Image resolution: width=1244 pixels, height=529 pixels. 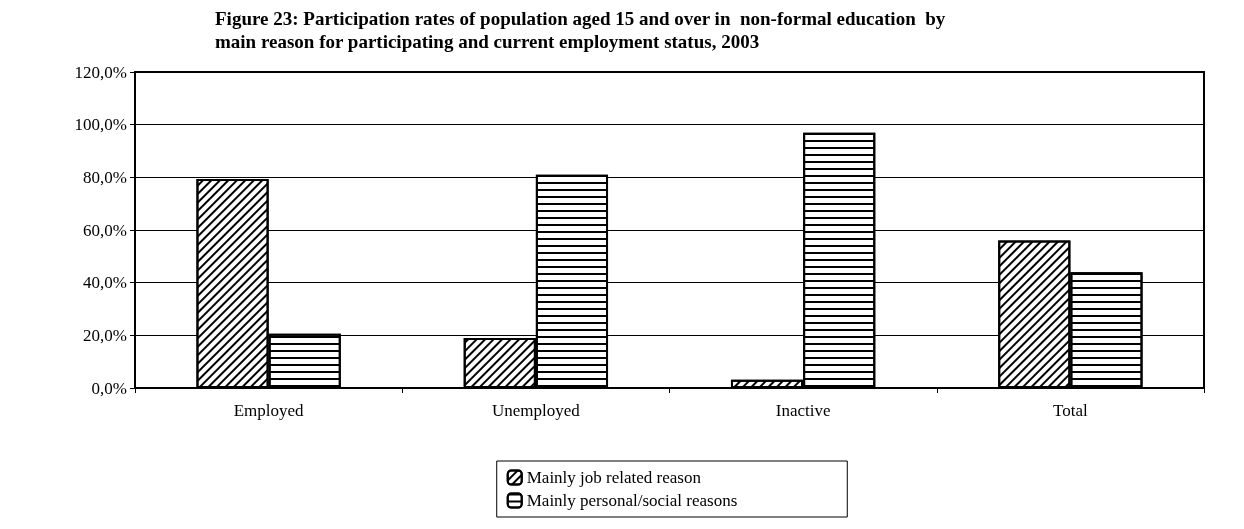 What do you see at coordinates (105, 177) in the screenshot?
I see `y-tick-label: 80,0%` at bounding box center [105, 177].